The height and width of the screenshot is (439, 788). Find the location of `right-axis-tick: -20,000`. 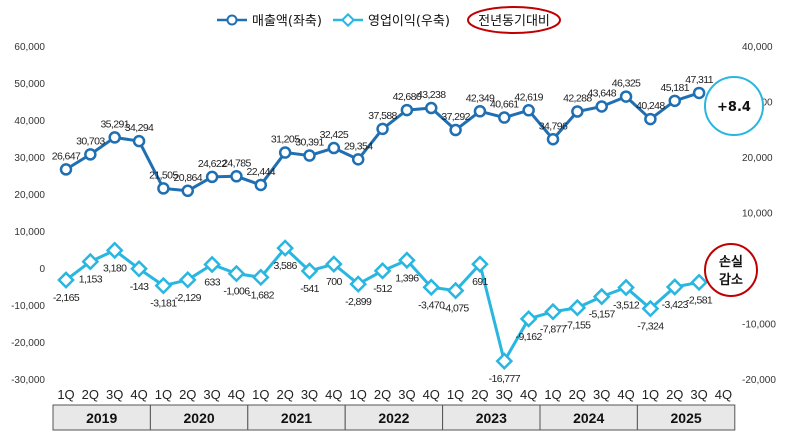

right-axis-tick: -20,000 is located at coordinates (759, 380).